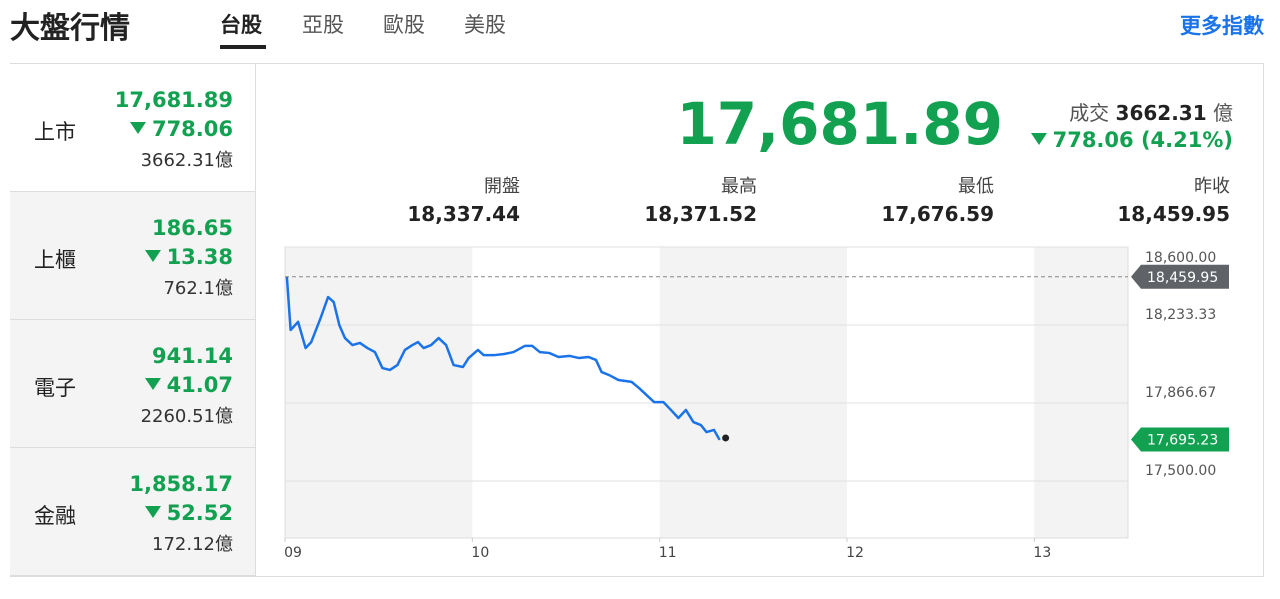 Image resolution: width=1280 pixels, height=599 pixels. I want to click on volume-line: 成交 3662.31 億, so click(1151, 111).